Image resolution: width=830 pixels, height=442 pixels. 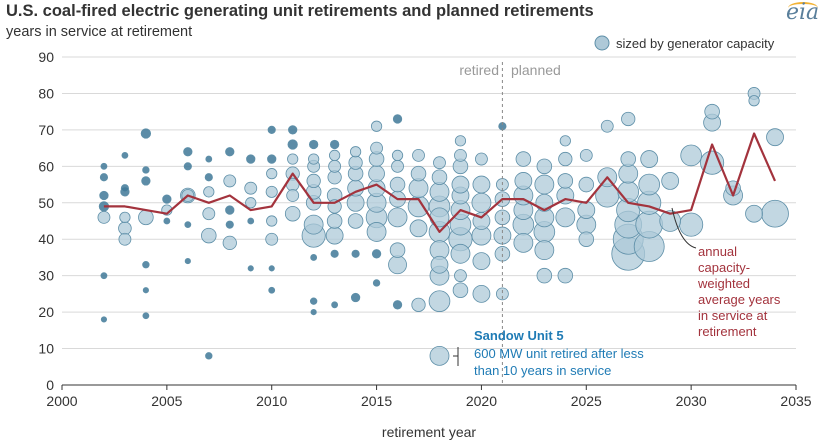 I want to click on y-tick-label: 10, so click(x=46, y=349).